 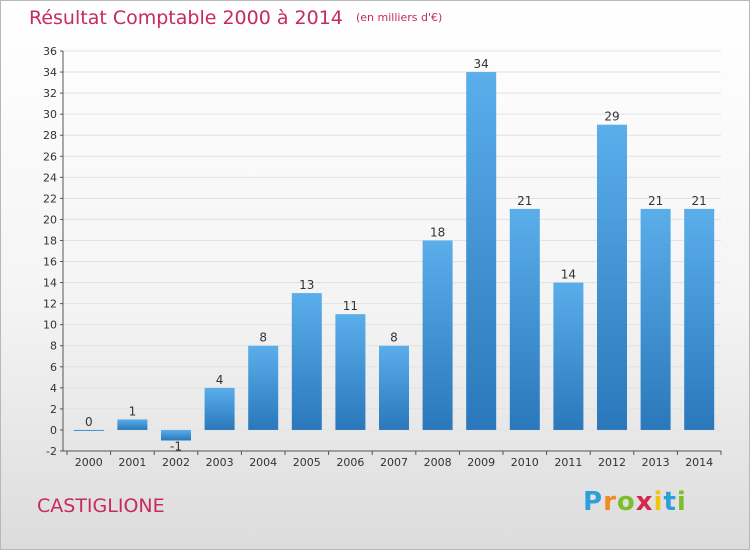 I want to click on y-tick-label: 12, so click(x=50, y=304).